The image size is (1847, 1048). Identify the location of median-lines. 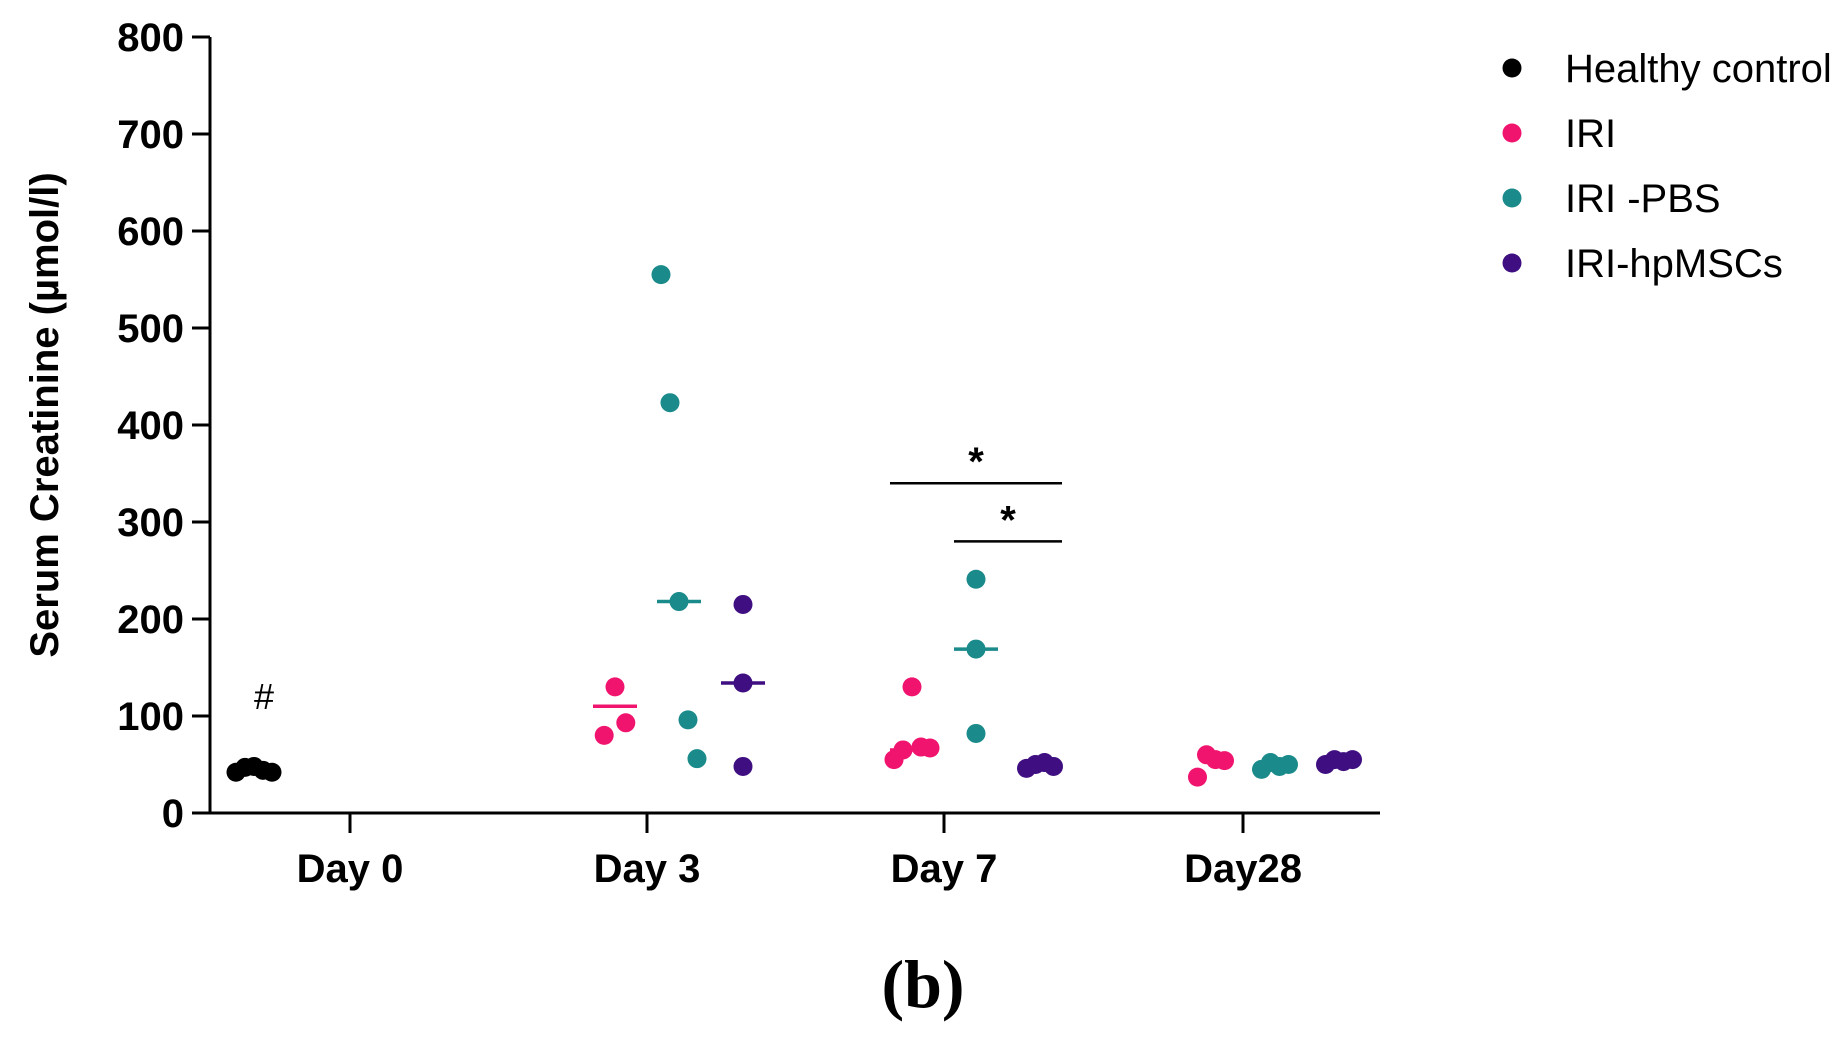
(795, 675).